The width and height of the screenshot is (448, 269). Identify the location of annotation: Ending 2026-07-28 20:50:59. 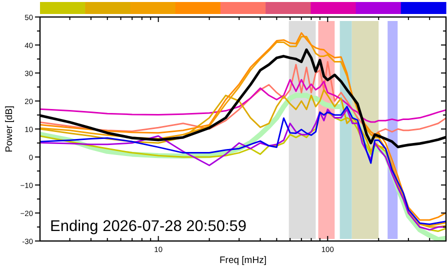
(148, 226).